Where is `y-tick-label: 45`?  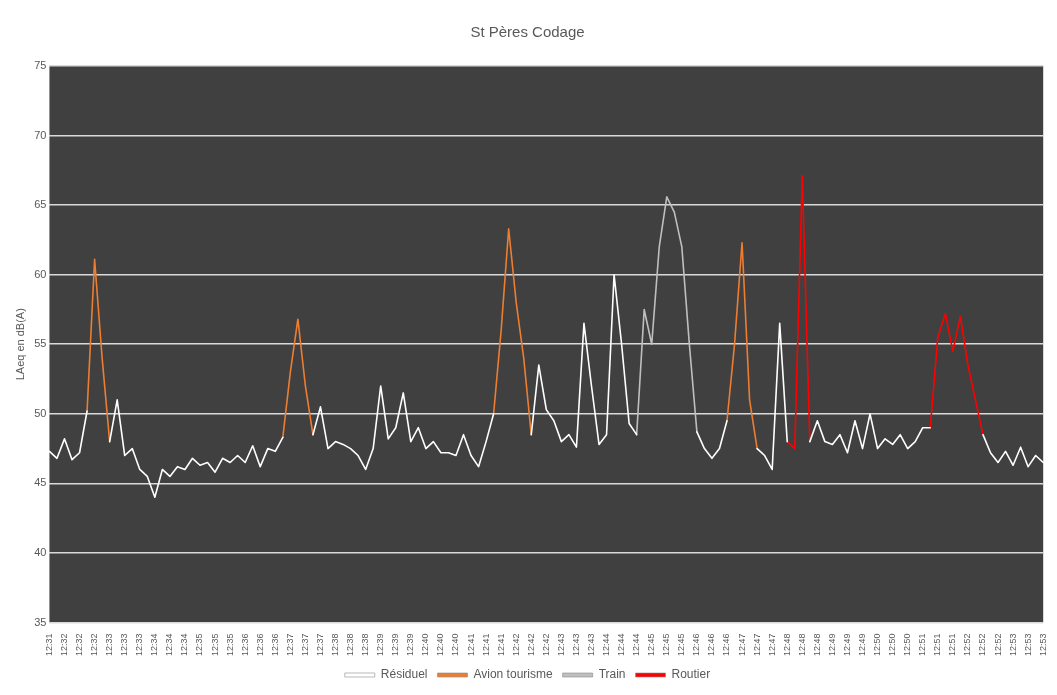 y-tick-label: 45 is located at coordinates (40, 482).